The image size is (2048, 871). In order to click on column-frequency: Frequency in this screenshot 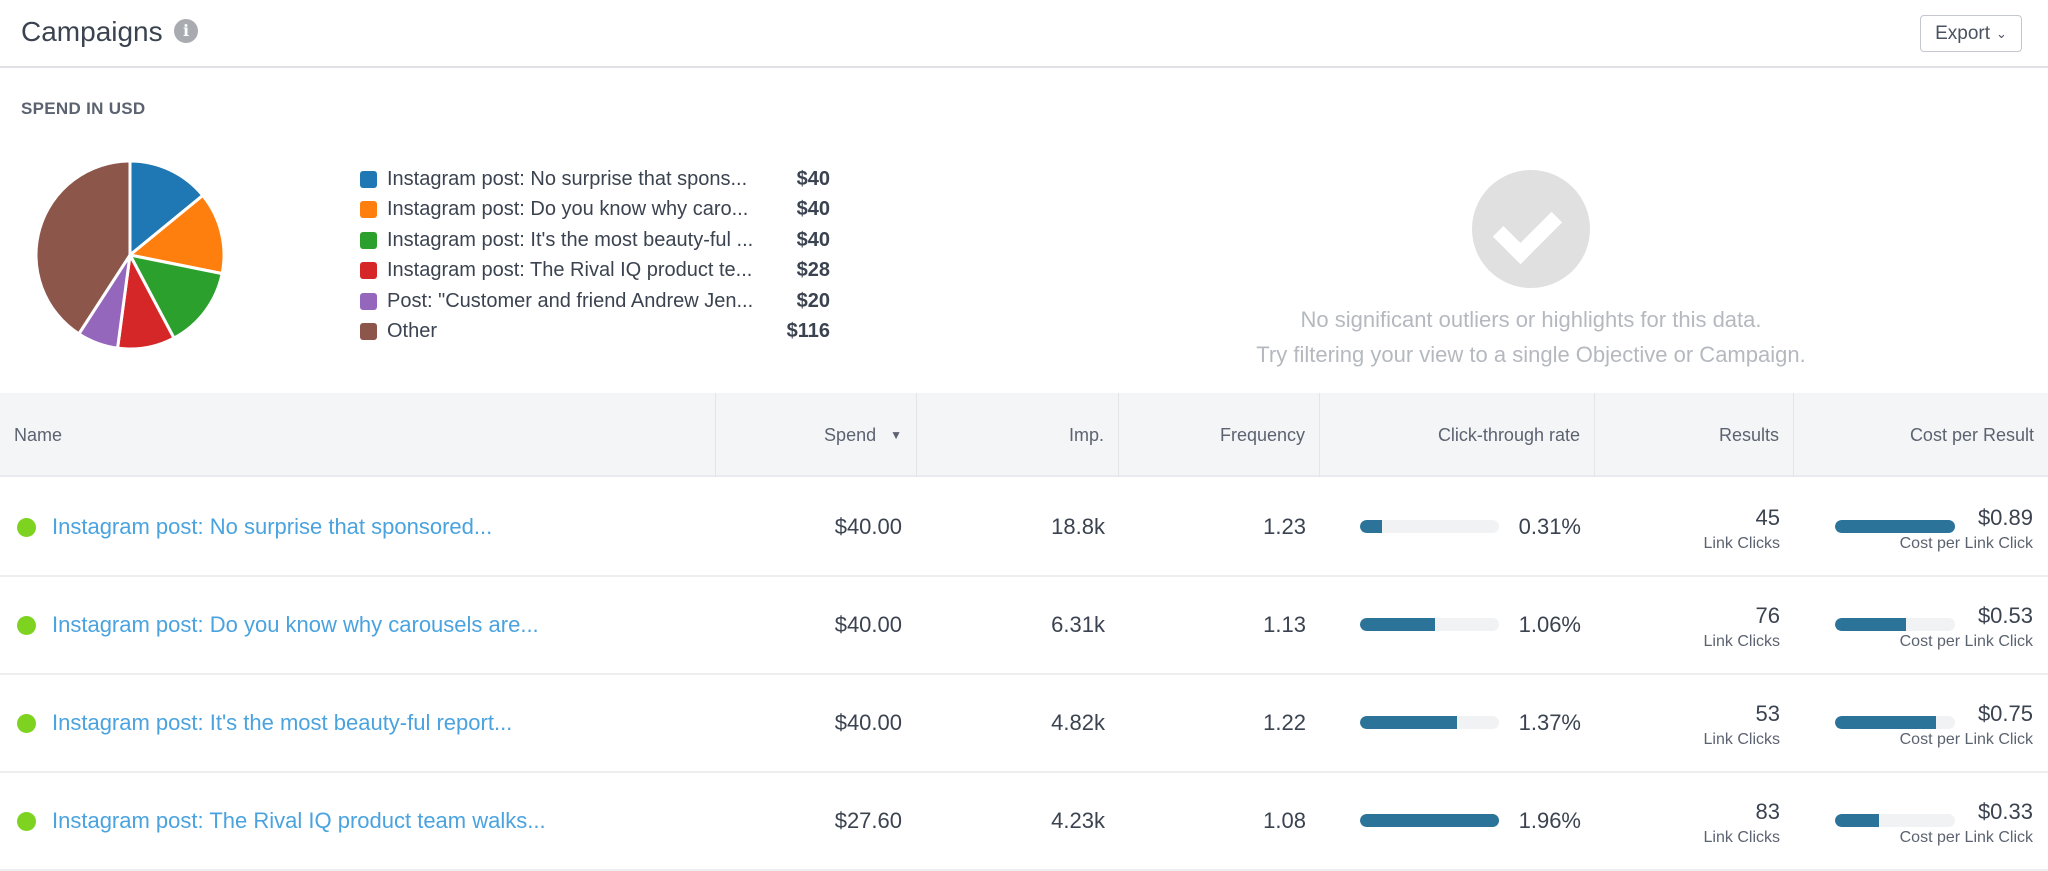, I will do `click(1219, 435)`.